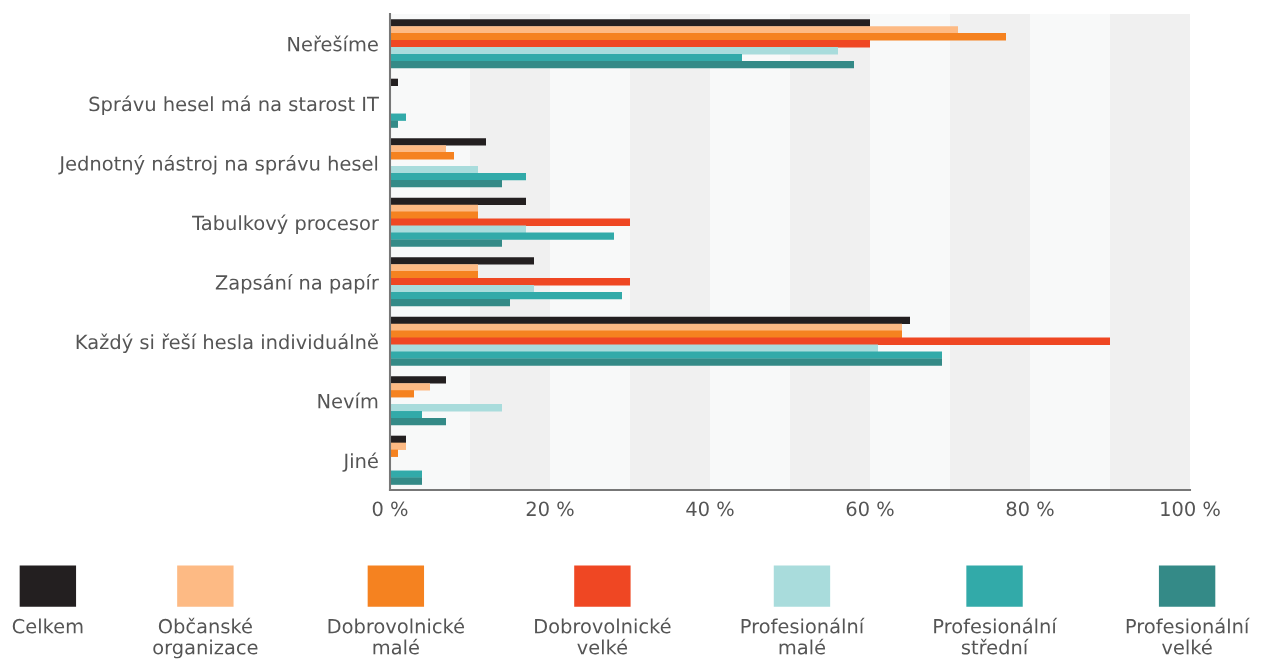  I want to click on x-tick-label: 40 %, so click(710, 509).